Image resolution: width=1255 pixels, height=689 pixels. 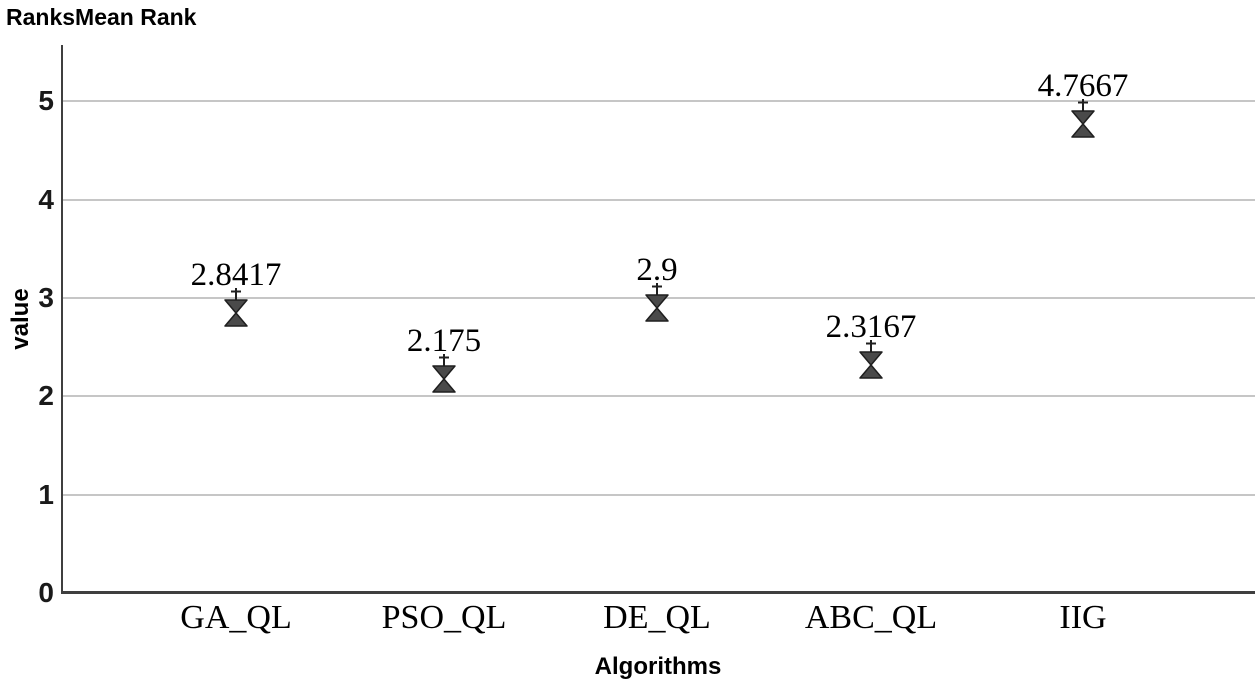 I want to click on data-point-label: 2.3167, so click(x=871, y=327).